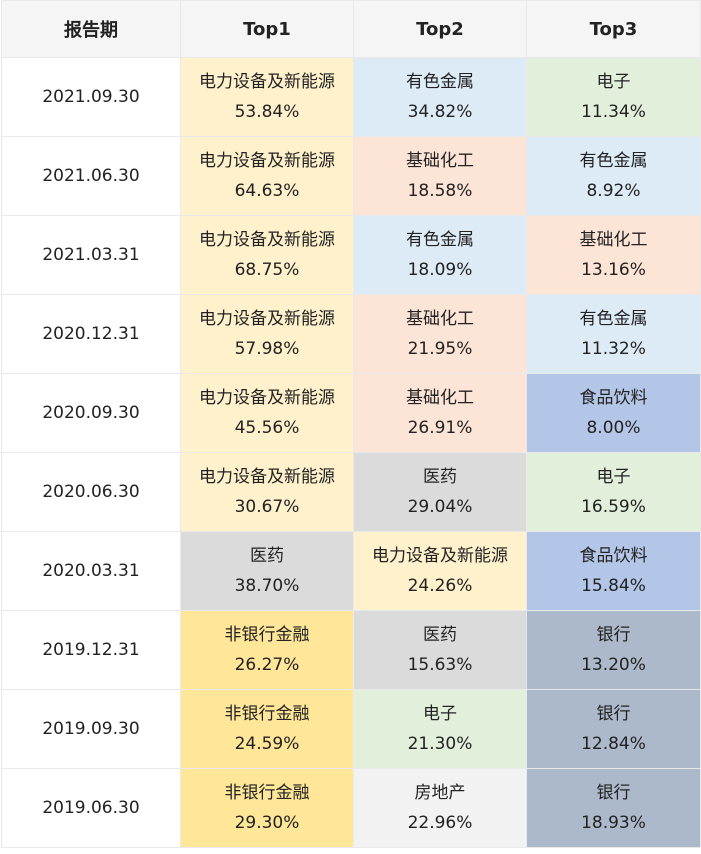 The height and width of the screenshot is (854, 701). Describe the element at coordinates (91, 492) in the screenshot. I see `report-date: 2020.06.30` at that location.